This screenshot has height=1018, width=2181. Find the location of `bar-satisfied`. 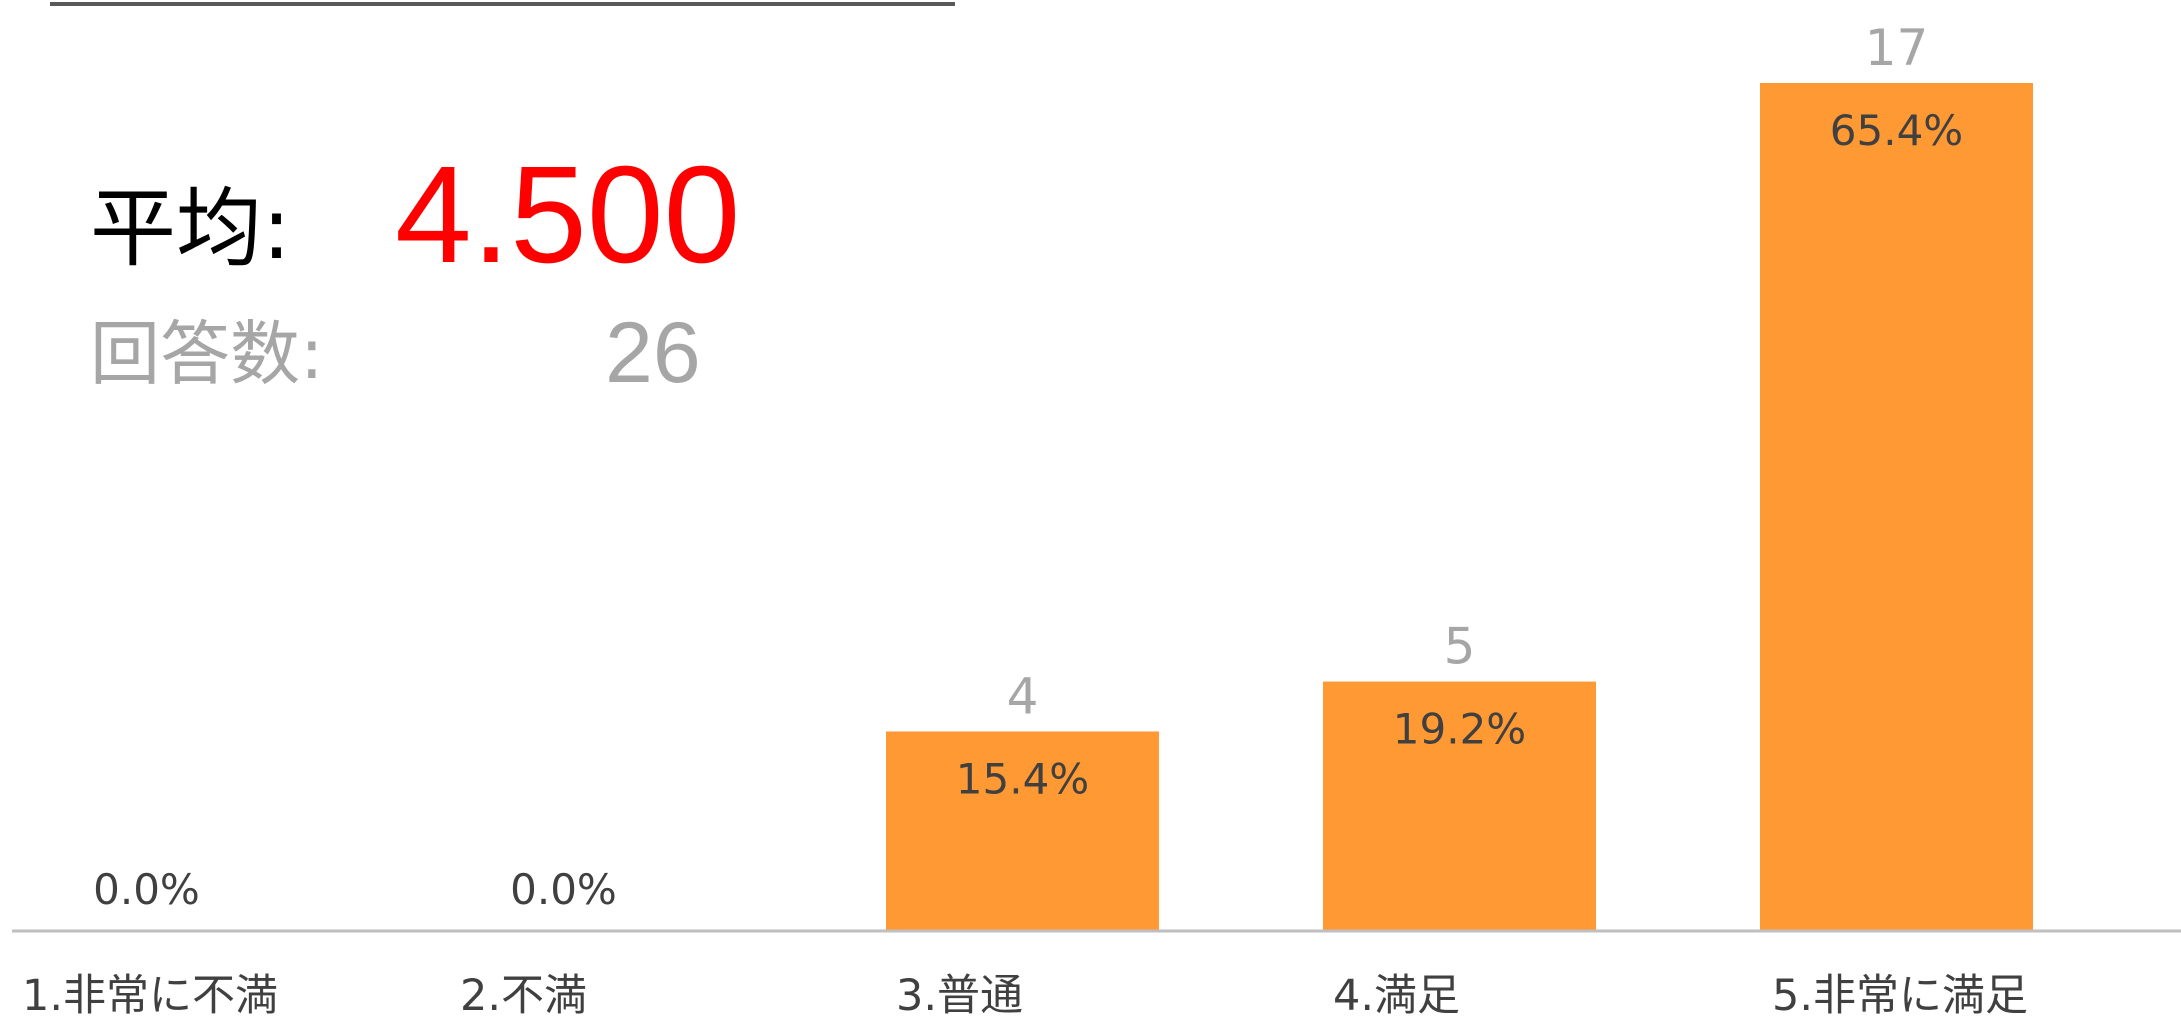

bar-satisfied is located at coordinates (1459, 806).